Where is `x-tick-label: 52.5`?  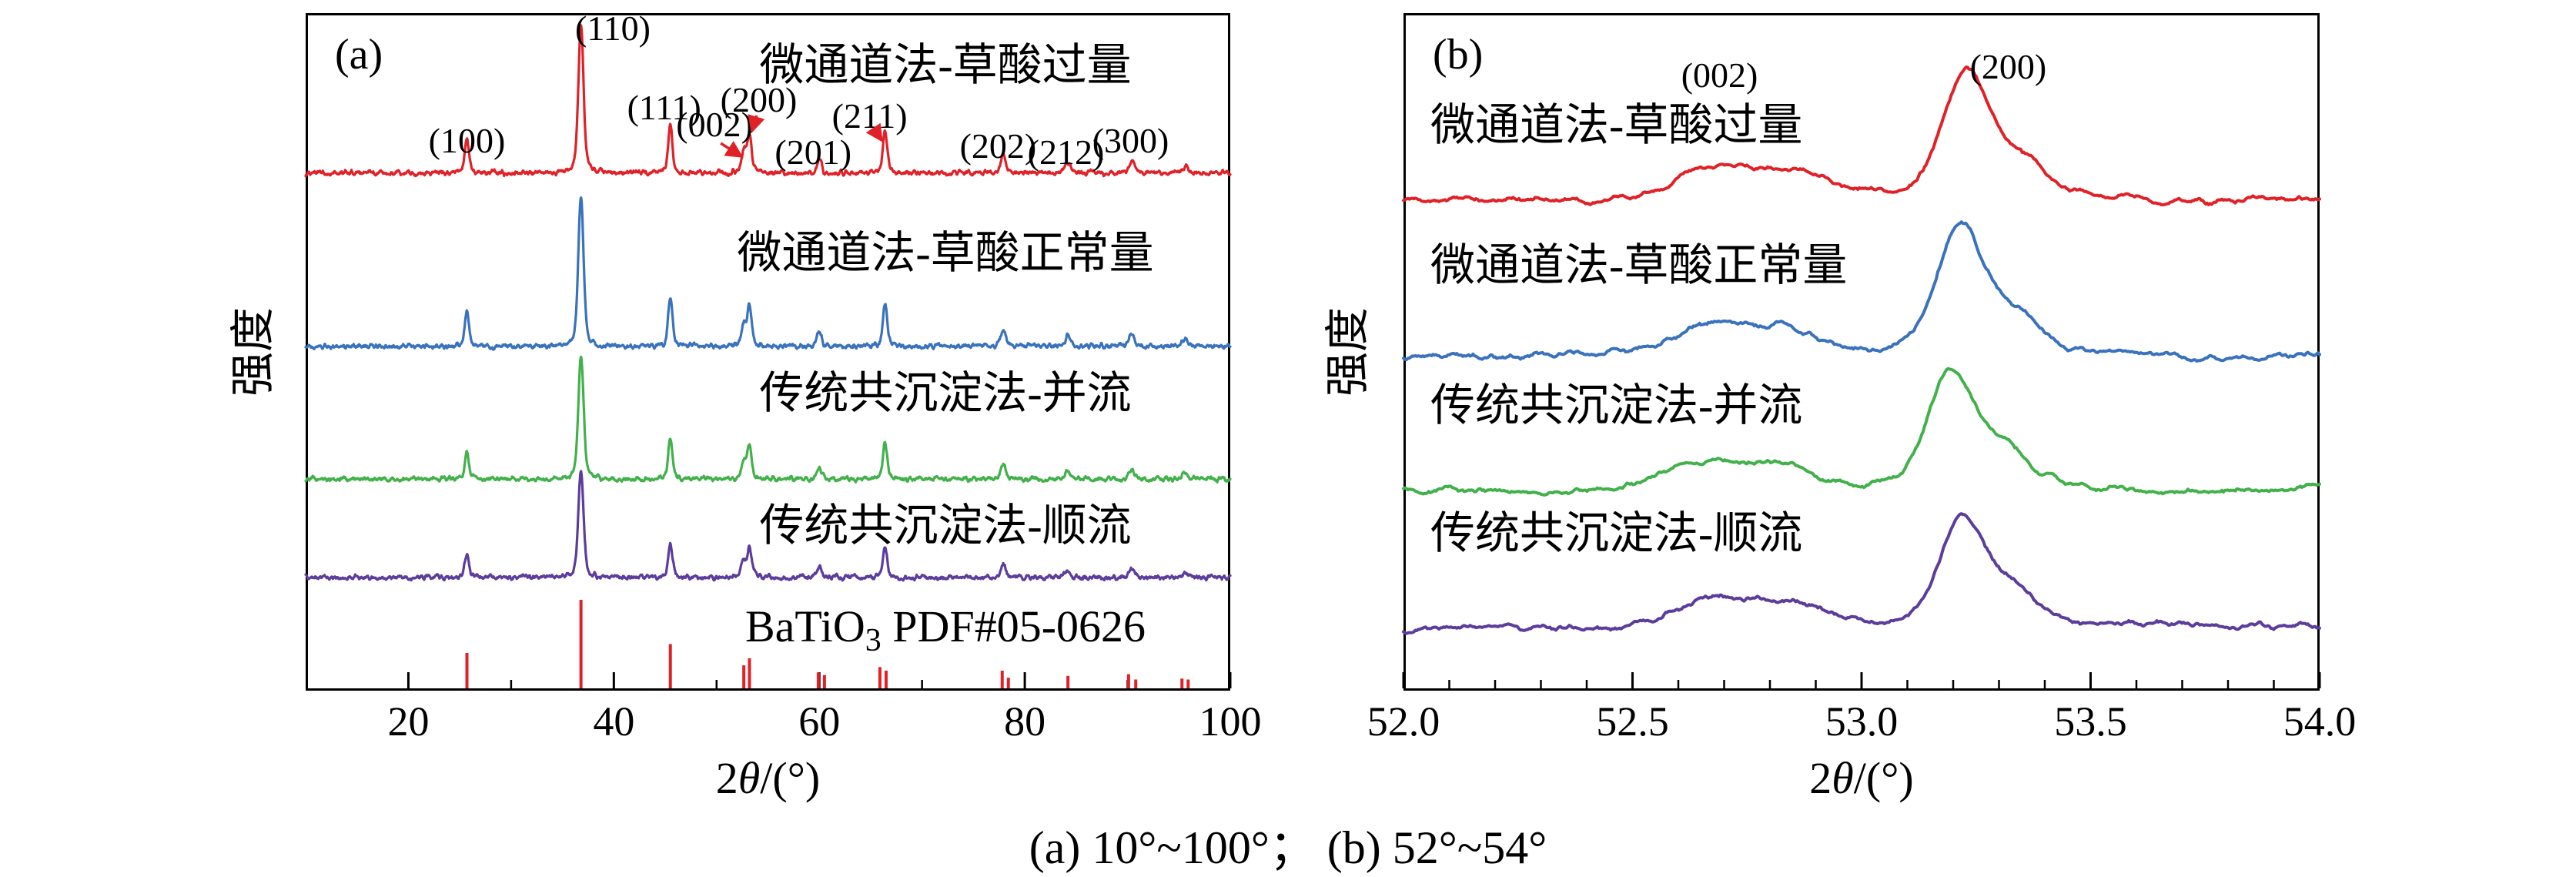 x-tick-label: 52.5 is located at coordinates (1632, 721).